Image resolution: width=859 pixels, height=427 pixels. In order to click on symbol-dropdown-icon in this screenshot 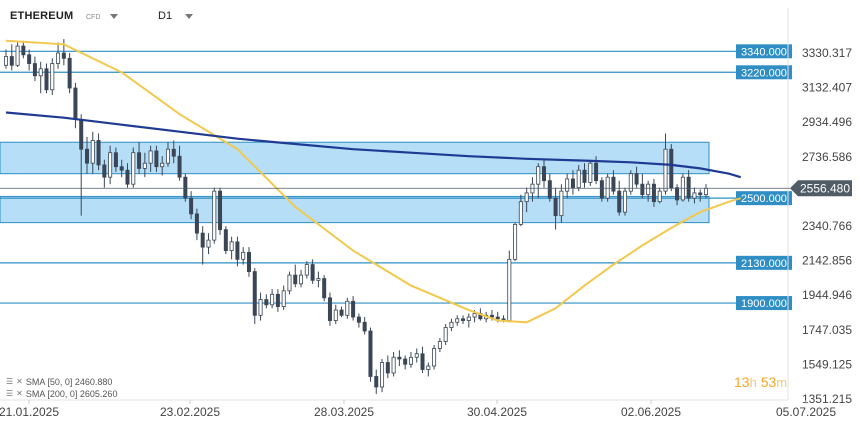, I will do `click(114, 16)`.